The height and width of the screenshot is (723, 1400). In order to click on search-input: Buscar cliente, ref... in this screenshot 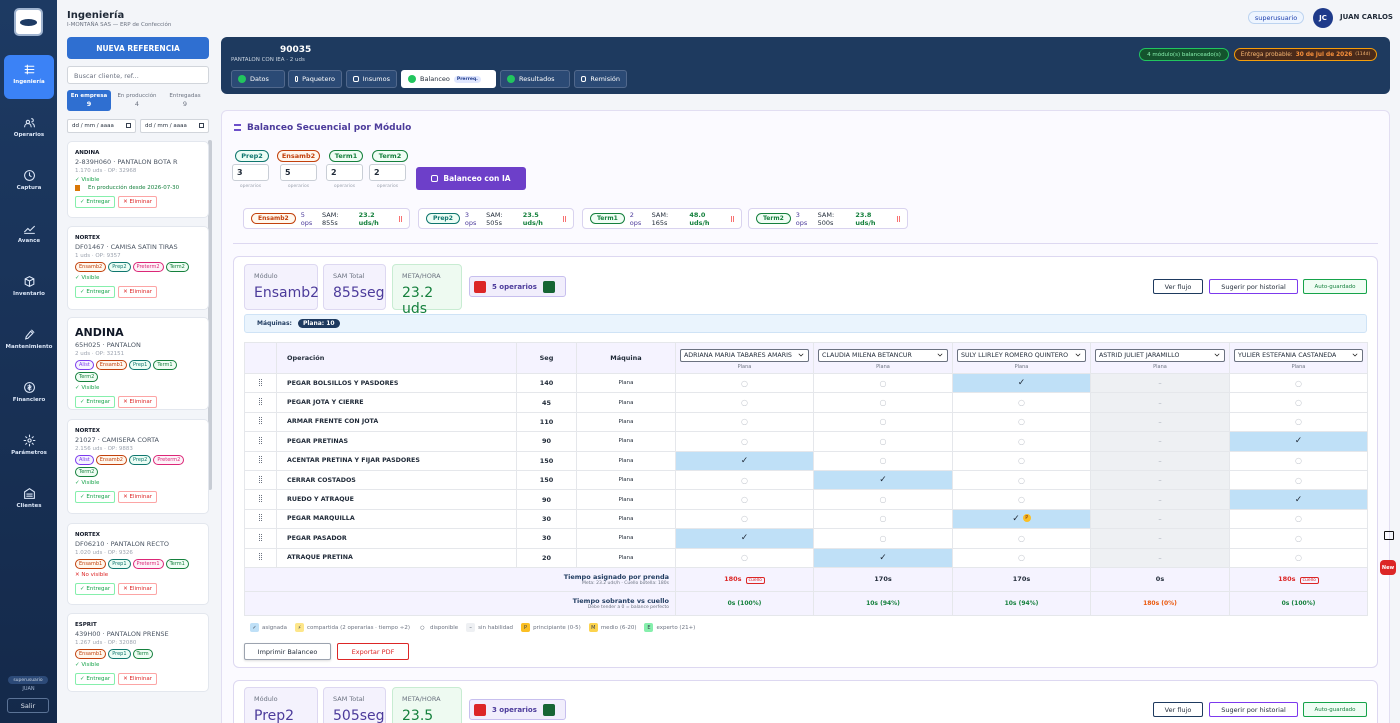, I will do `click(138, 75)`.